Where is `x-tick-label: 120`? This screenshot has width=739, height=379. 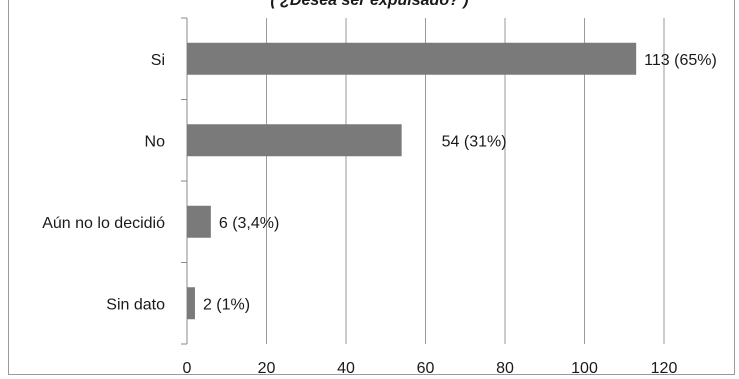 x-tick-label: 120 is located at coordinates (664, 368).